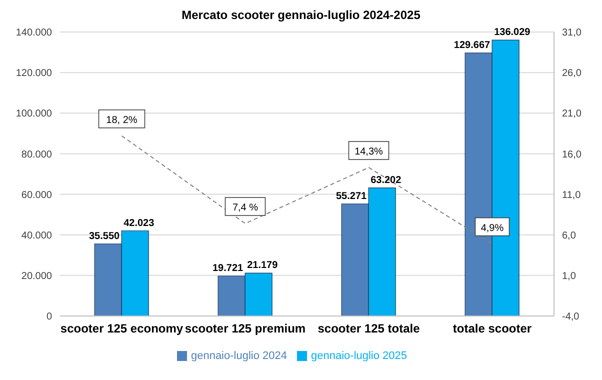 This screenshot has height=380, width=602. Describe the element at coordinates (572, 114) in the screenshot. I see `y2-tick-label: 21,0` at that location.